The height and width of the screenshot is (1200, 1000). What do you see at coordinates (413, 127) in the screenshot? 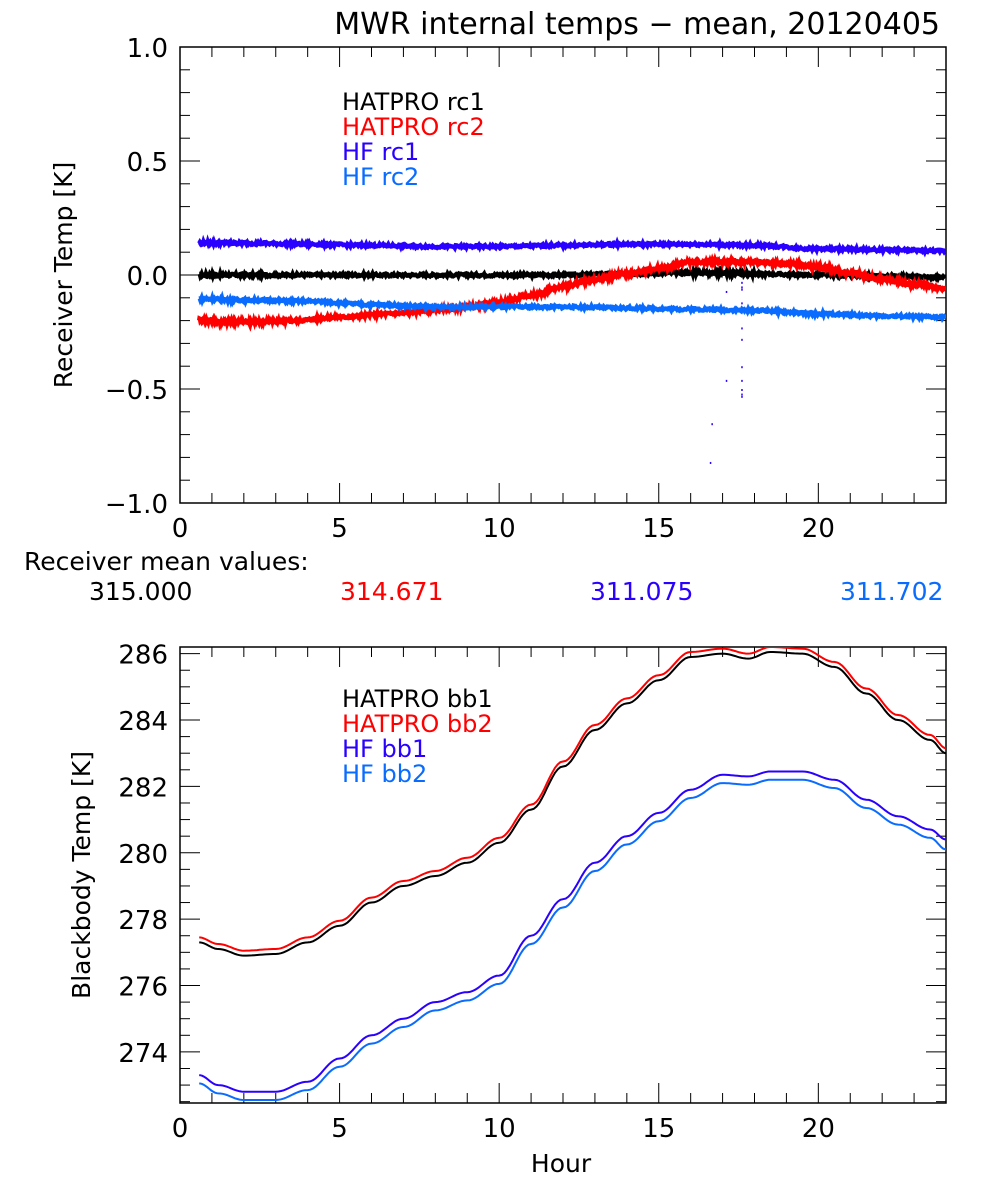
I see `legend-entry: HATPRO rc2` at bounding box center [413, 127].